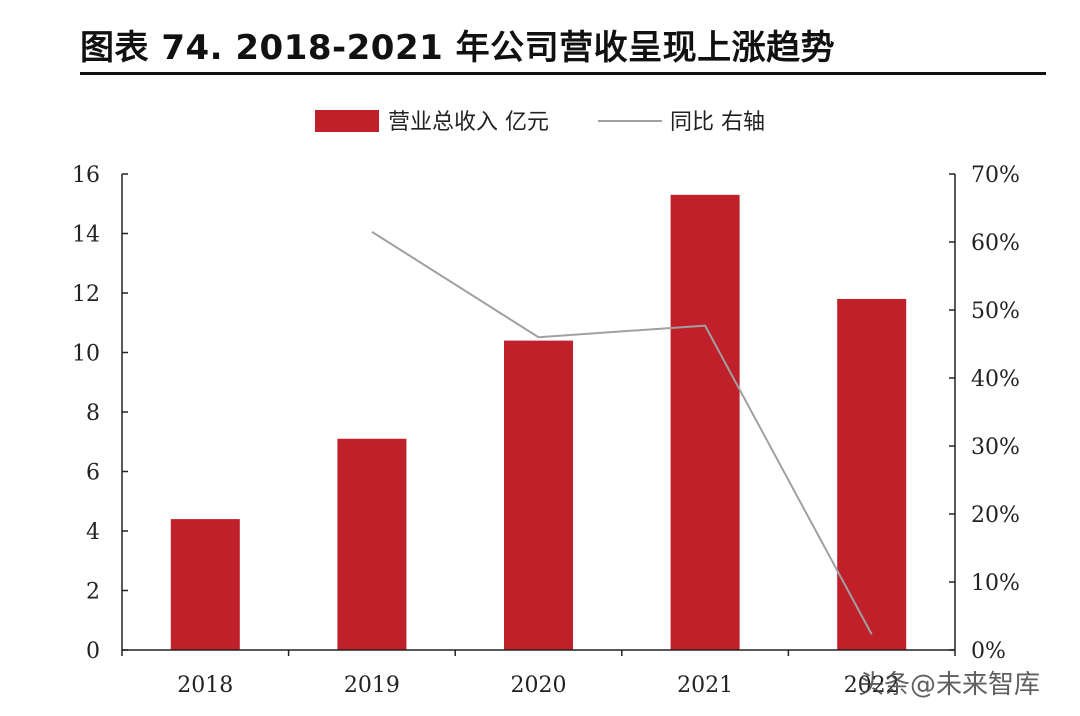 The width and height of the screenshot is (1080, 716). I want to click on chart-title: 图表 74. 2018-2021 年公司营收呈现上涨趋势, so click(458, 48).